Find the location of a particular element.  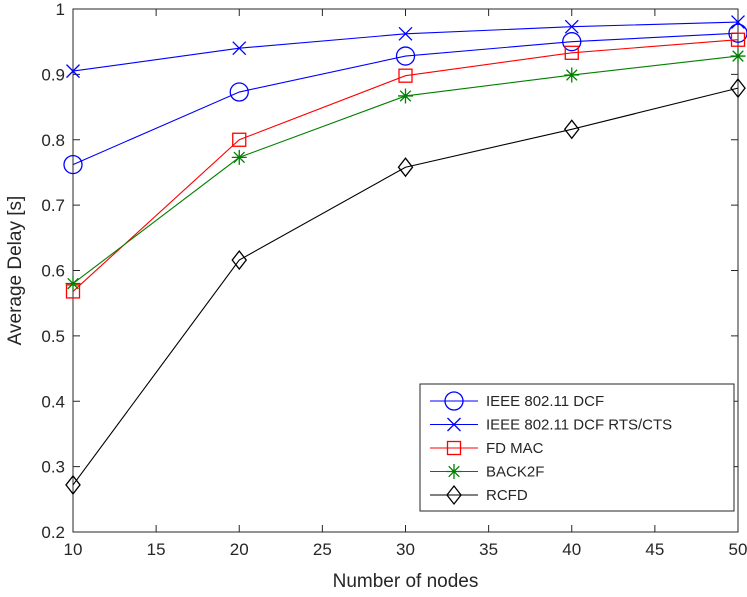

x-tick-label: 40 is located at coordinates (571, 549).